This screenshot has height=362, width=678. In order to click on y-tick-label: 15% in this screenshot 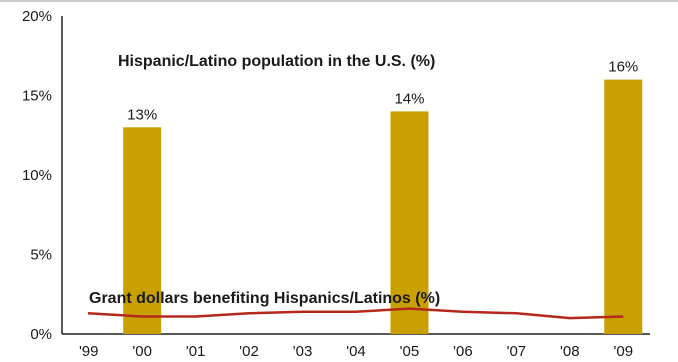, I will do `click(37, 96)`.